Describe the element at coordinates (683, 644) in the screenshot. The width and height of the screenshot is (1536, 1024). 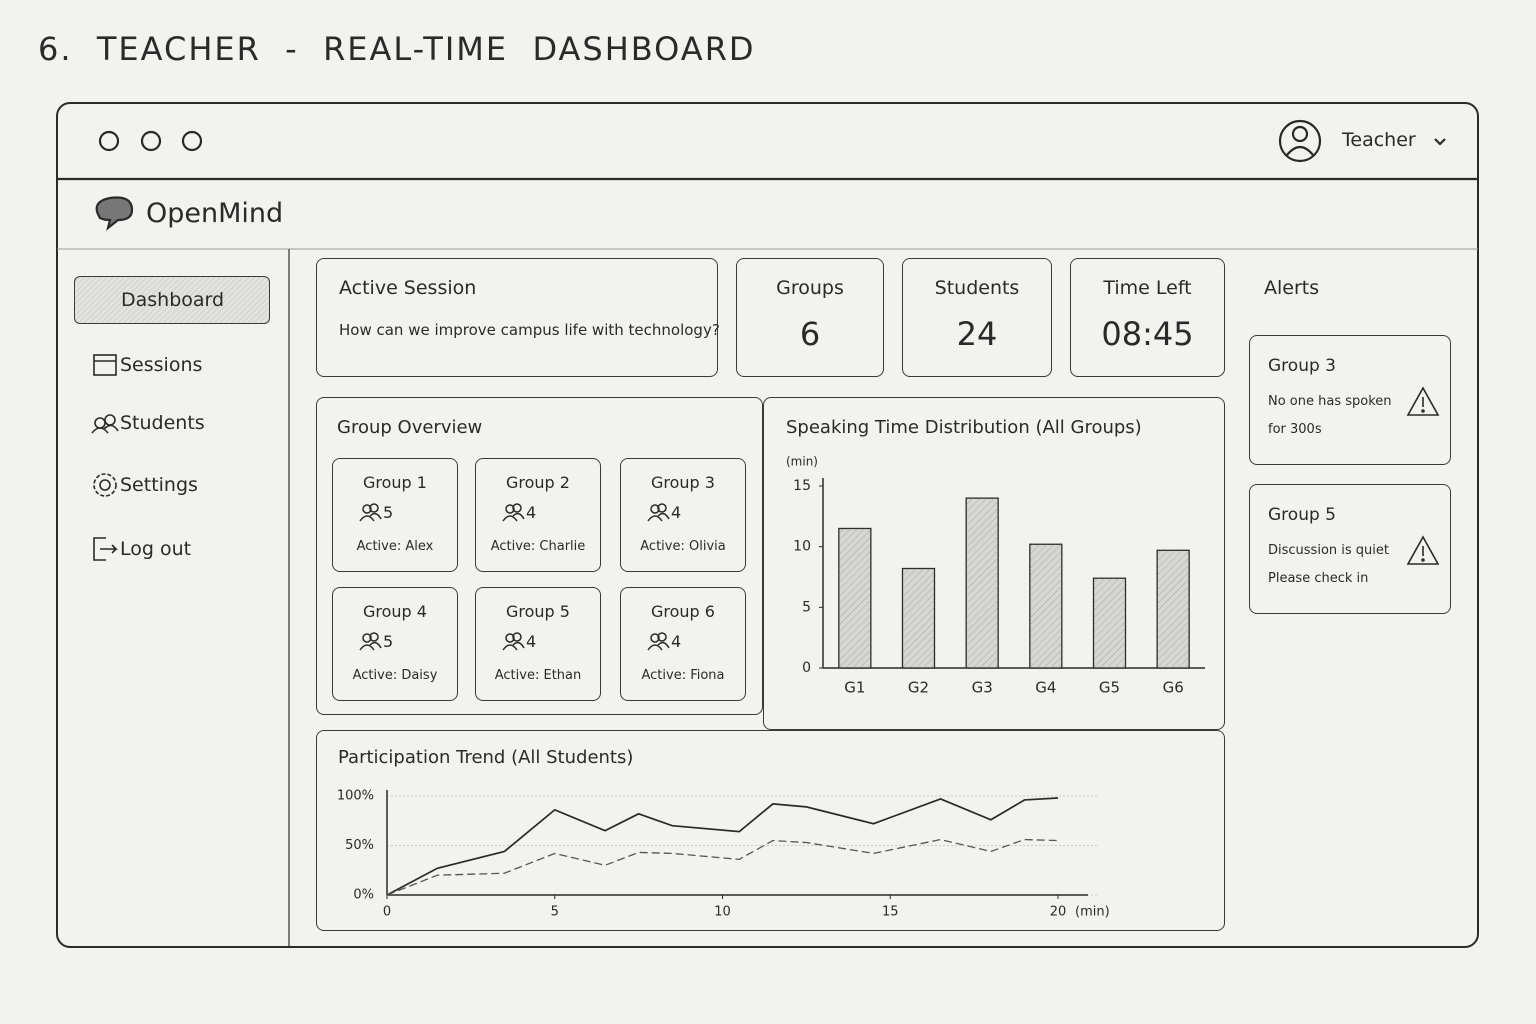
I see `group-card: Group 6 4 Active: Fiona` at that location.